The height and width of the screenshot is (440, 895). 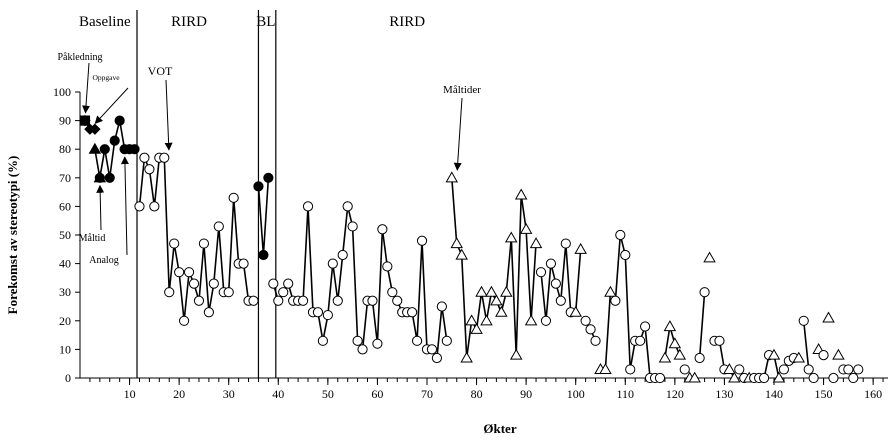 What do you see at coordinates (12, 235) in the screenshot?
I see `y-axis-label: Forekomst av stereotypi (%)` at bounding box center [12, 235].